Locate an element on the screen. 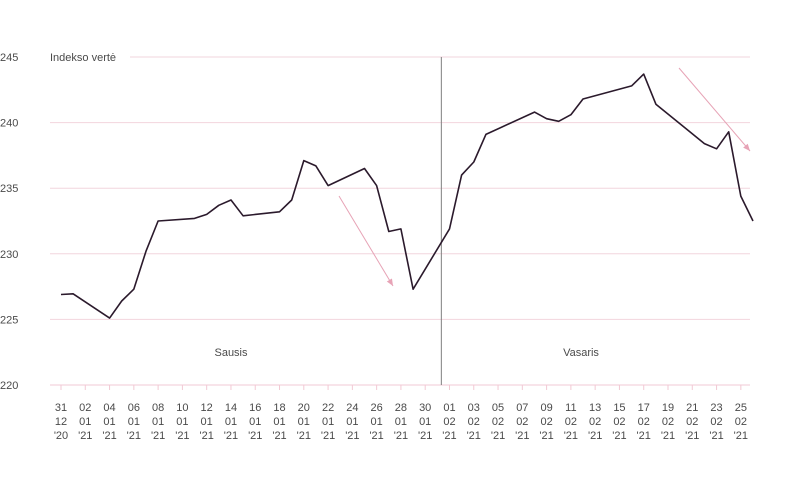 The image size is (800, 490). trend-arrow-january is located at coordinates (366, 241).